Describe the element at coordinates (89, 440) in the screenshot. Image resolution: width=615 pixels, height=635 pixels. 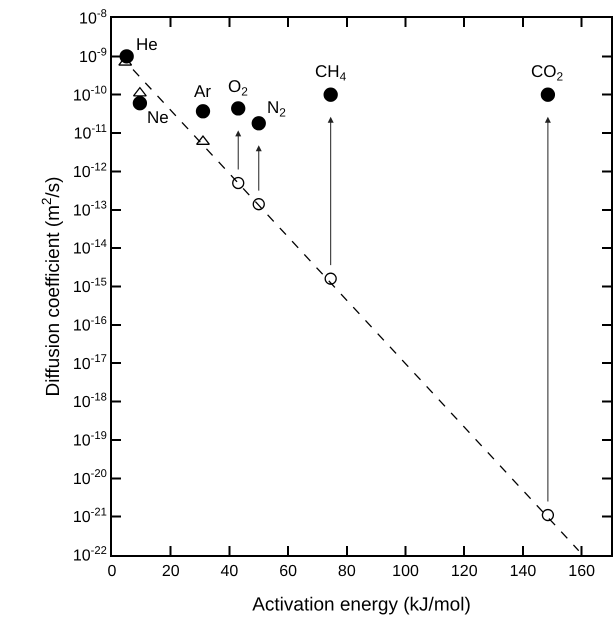
I see `y-tick-label: 10$^{-19}$` at that location.